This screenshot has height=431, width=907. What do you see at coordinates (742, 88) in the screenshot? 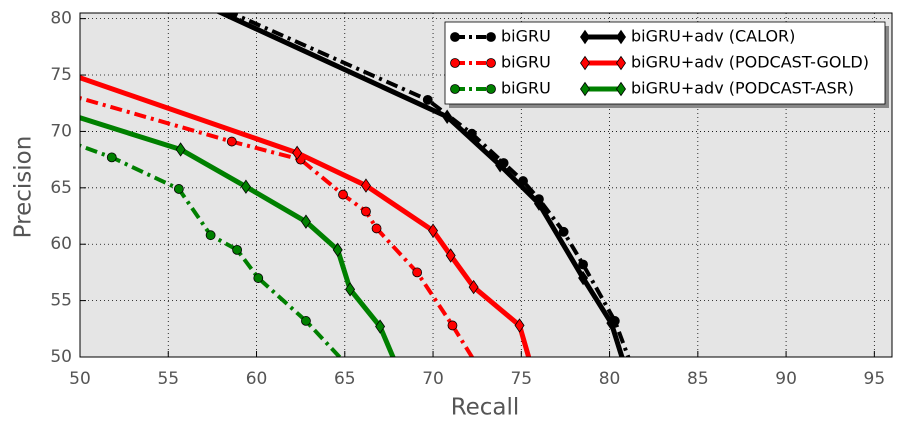
I see `legend-label: biGRU+adv (PODCAST-ASR)` at bounding box center [742, 88].